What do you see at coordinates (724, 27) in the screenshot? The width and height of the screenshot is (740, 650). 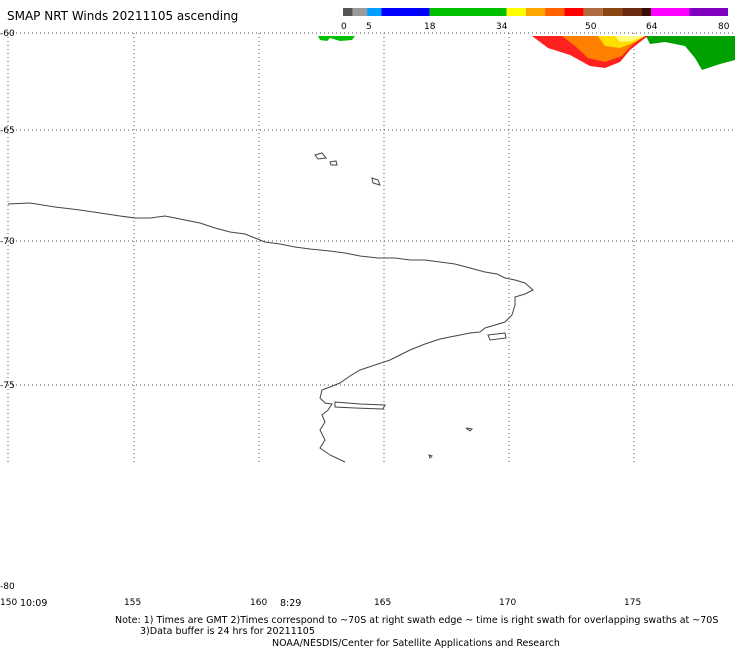 I see `colorbar-tick-80: 80` at bounding box center [724, 27].